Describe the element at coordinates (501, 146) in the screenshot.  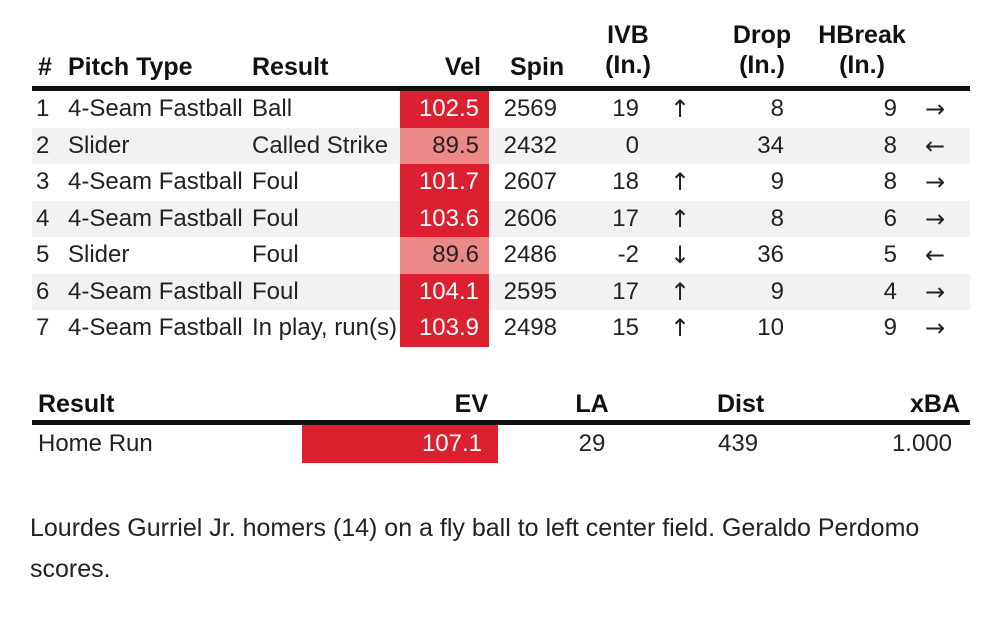
I see `table-row: 2 Slider Called Strike 2432 0 34 8 ← 89.5` at that location.